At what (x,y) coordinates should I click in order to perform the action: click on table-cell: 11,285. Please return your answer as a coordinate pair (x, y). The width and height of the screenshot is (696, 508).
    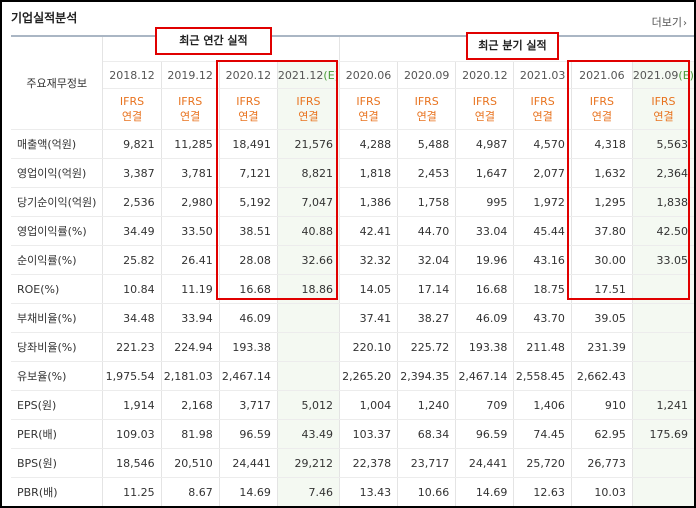
    Looking at the image, I should click on (190, 144).